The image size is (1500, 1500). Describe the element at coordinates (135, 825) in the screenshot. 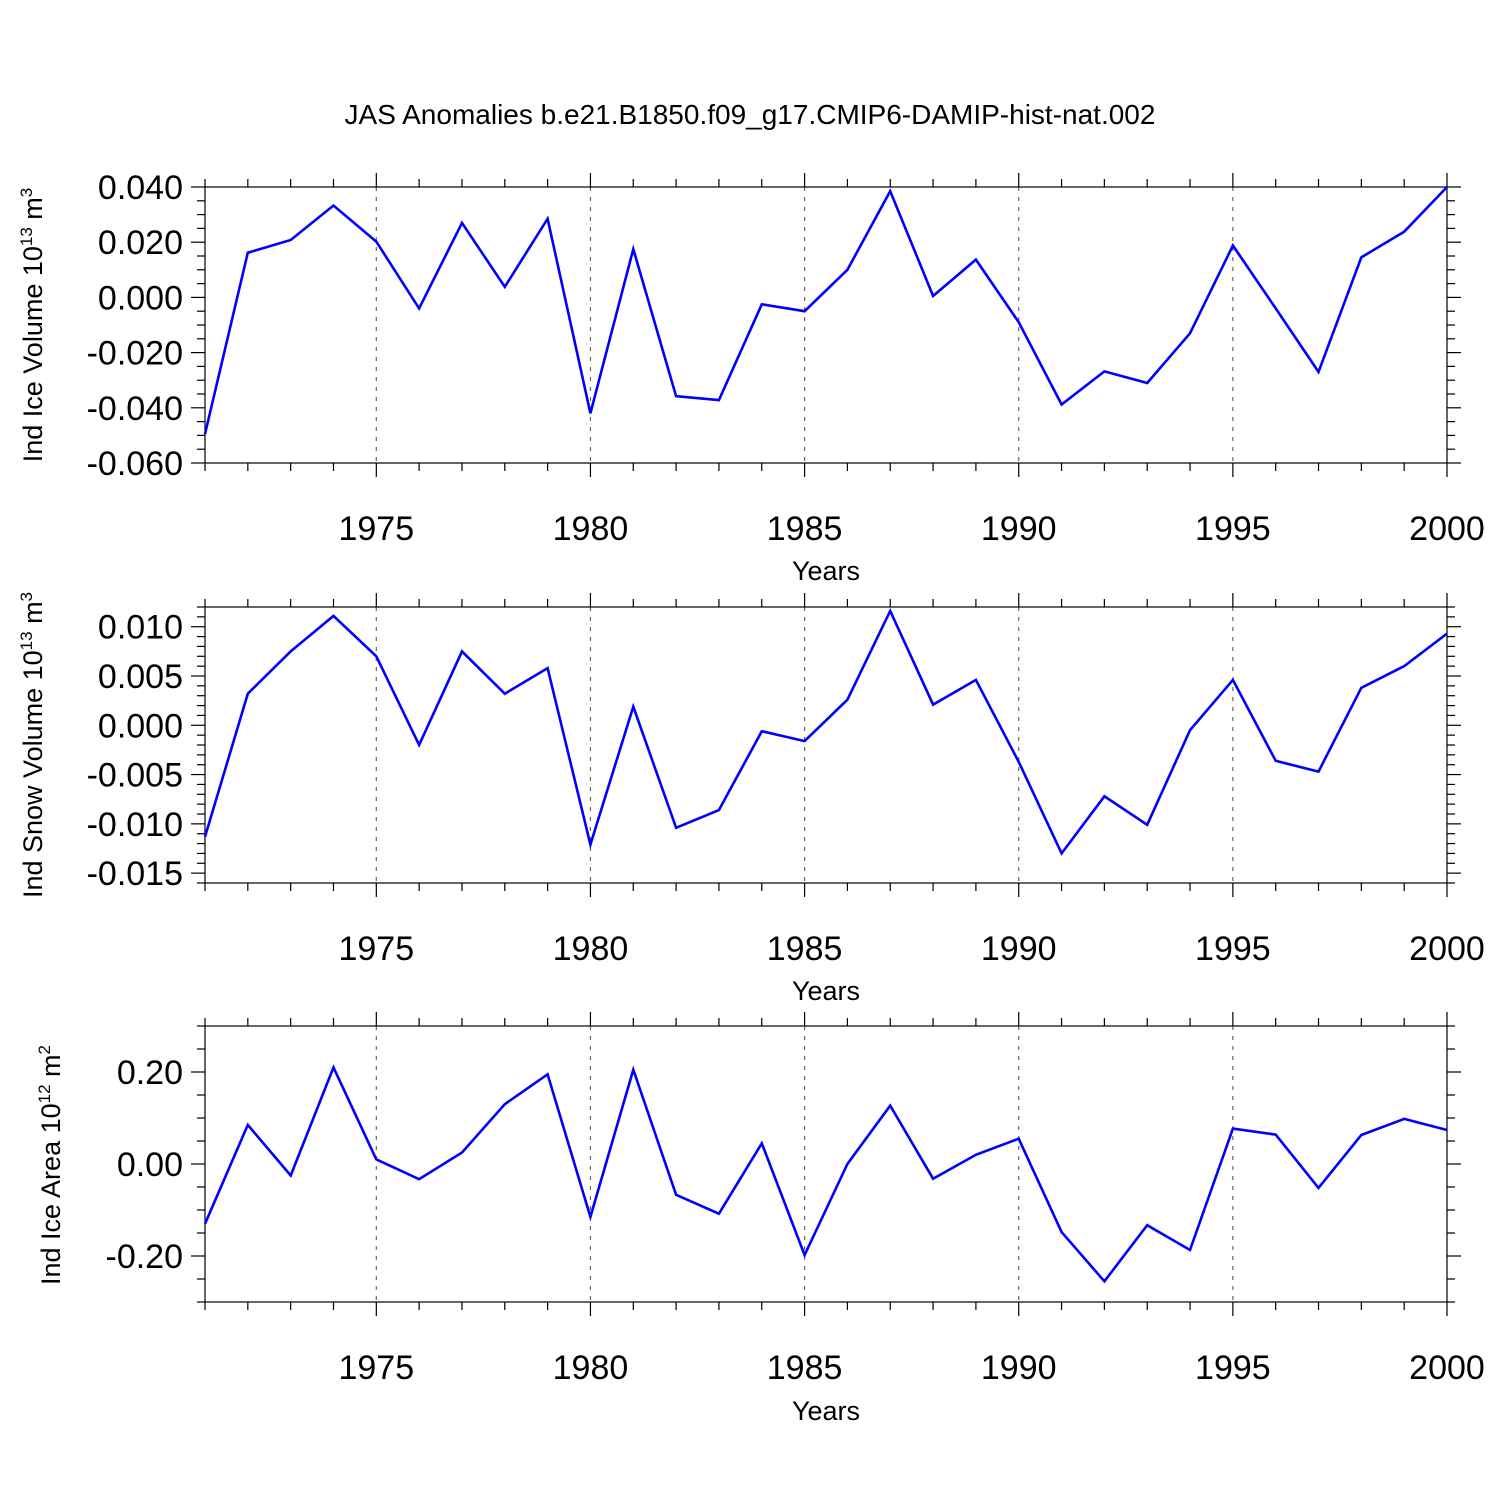

I see `snow-volume-y-tick-label: -0.010` at that location.